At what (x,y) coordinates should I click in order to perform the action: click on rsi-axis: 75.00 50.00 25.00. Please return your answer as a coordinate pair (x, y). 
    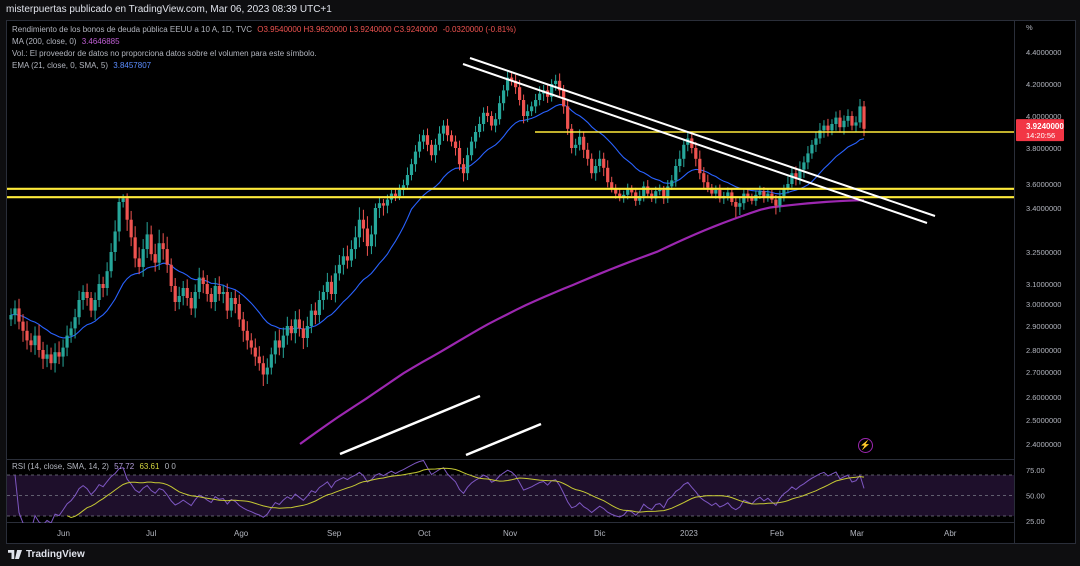
    Looking at the image, I should click on (1035, 496).